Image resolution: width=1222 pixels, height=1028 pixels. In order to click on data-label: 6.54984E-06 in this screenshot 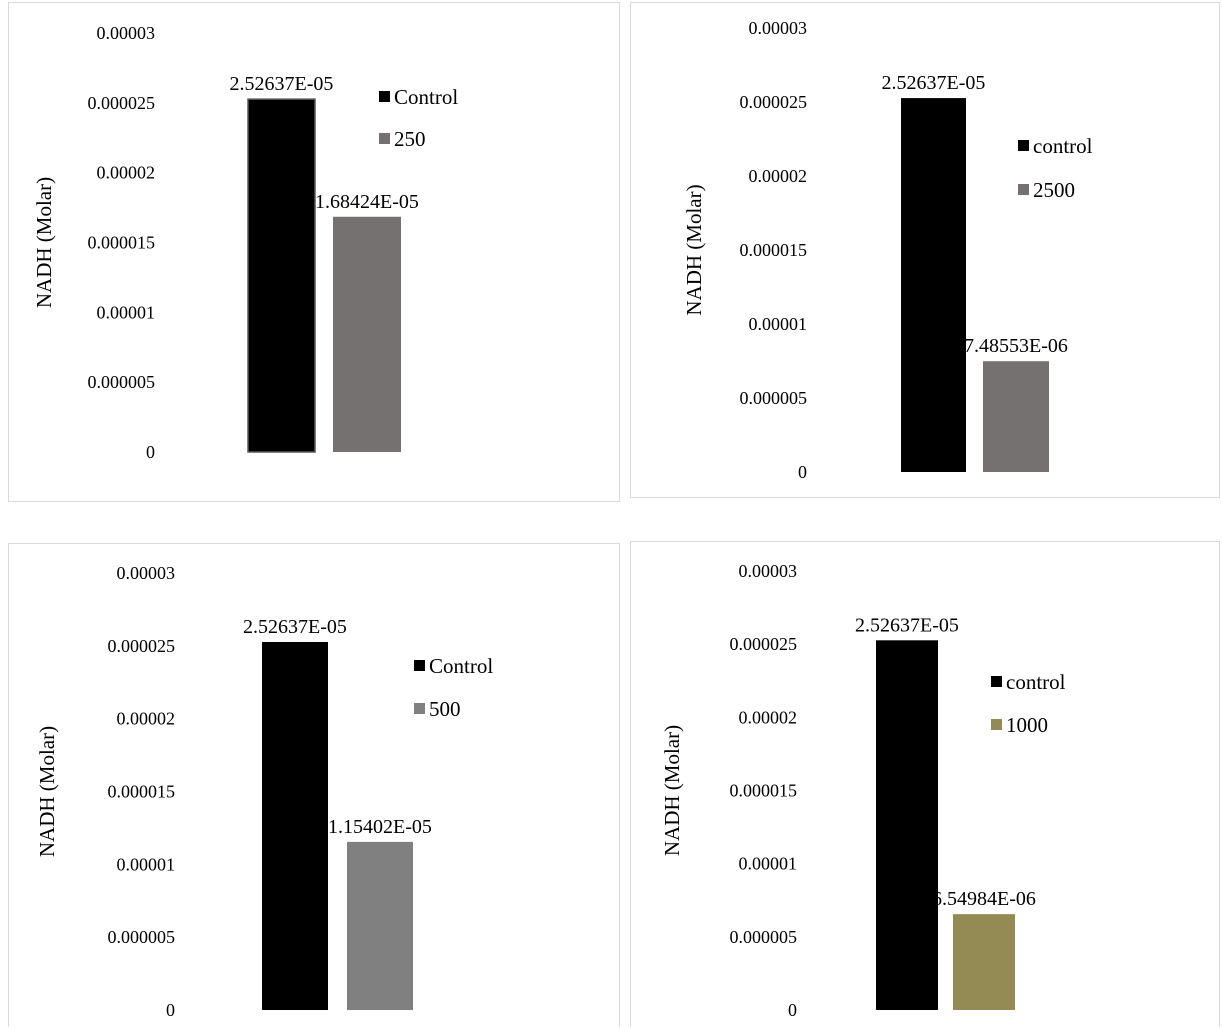, I will do `click(984, 899)`.